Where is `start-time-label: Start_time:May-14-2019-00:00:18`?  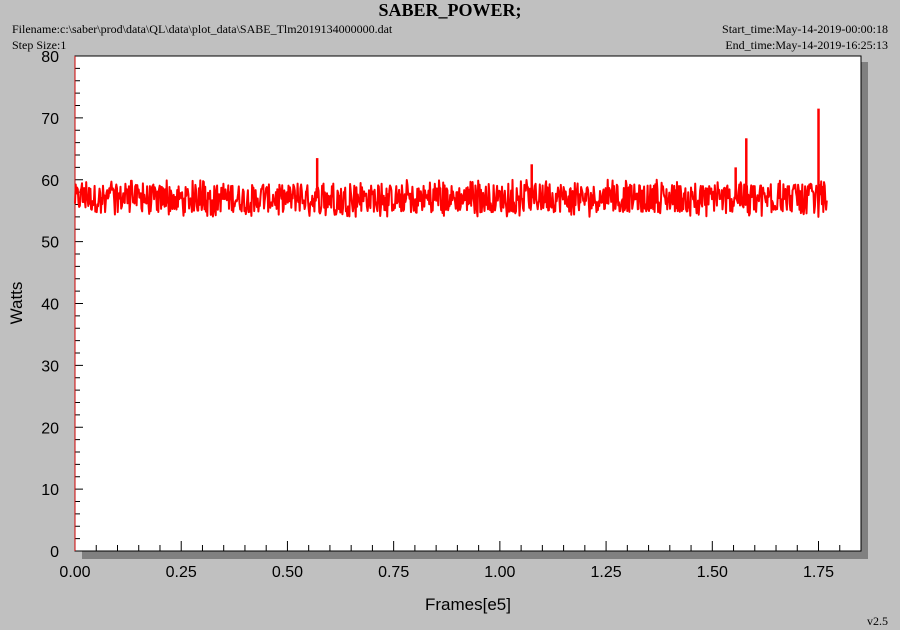
start-time-label: Start_time:May-14-2019-00:00:18 is located at coordinates (805, 29).